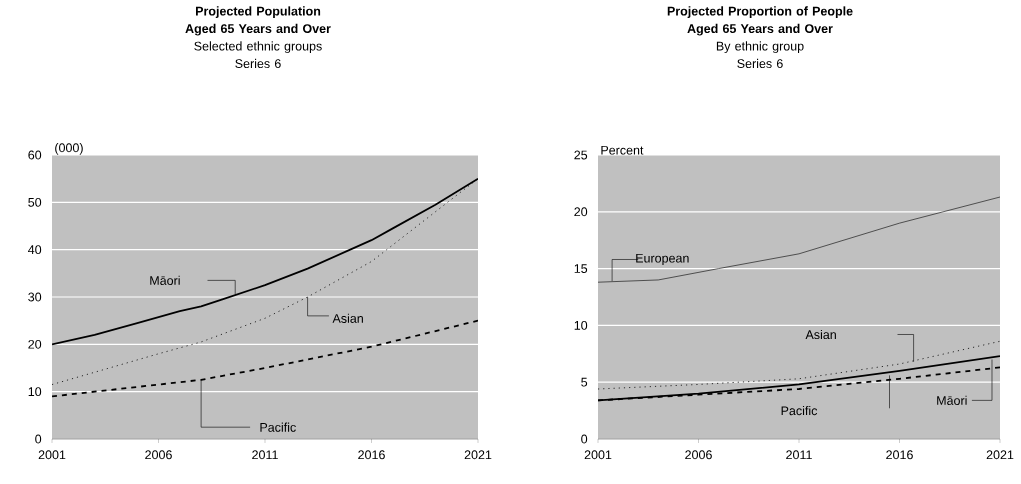 Image resolution: width=1021 pixels, height=484 pixels. Describe the element at coordinates (35, 202) in the screenshot. I see `y-tick-label: 50` at that location.